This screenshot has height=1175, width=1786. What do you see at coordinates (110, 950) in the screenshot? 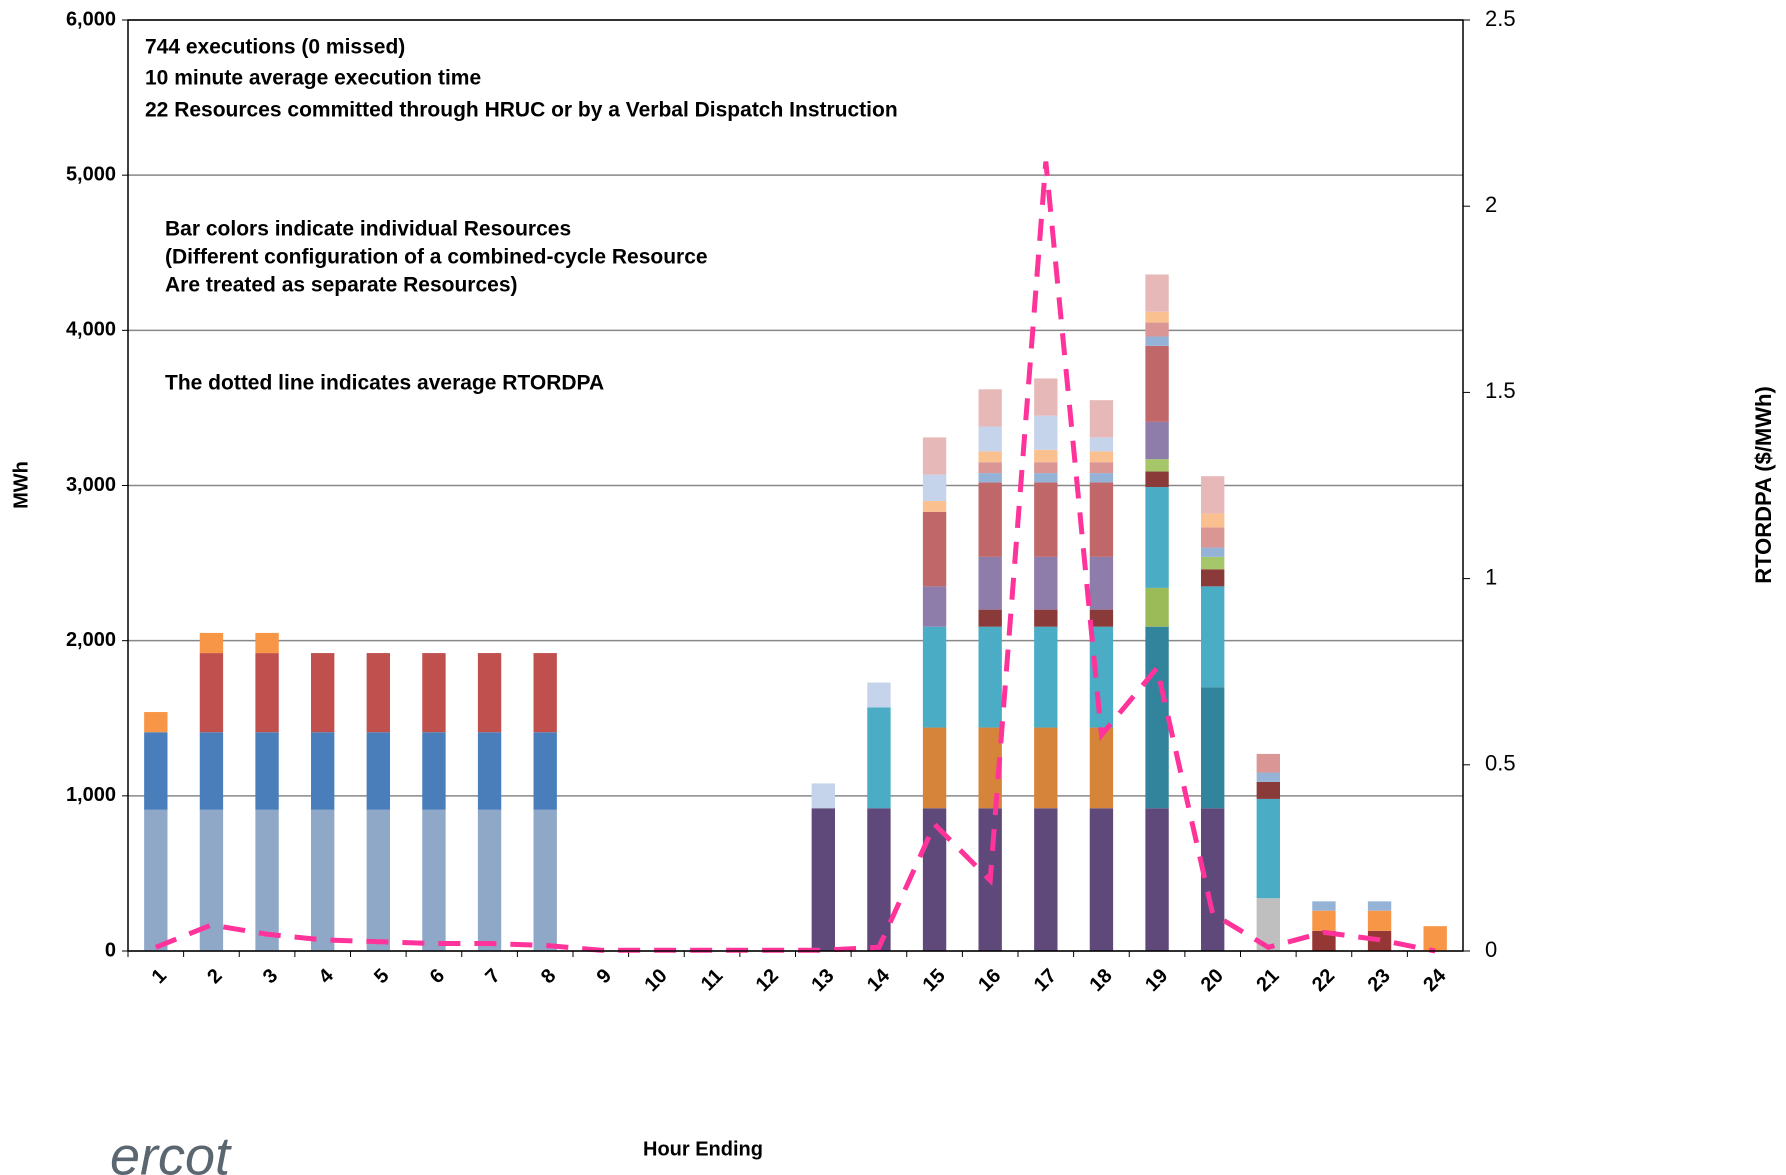
I see `y-tick-label: 0` at bounding box center [110, 950].